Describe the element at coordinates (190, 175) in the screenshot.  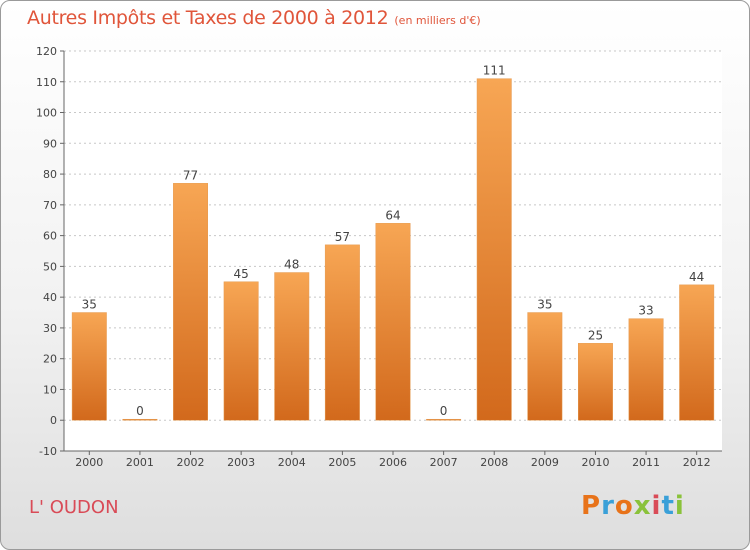
I see `data-label: 77` at that location.